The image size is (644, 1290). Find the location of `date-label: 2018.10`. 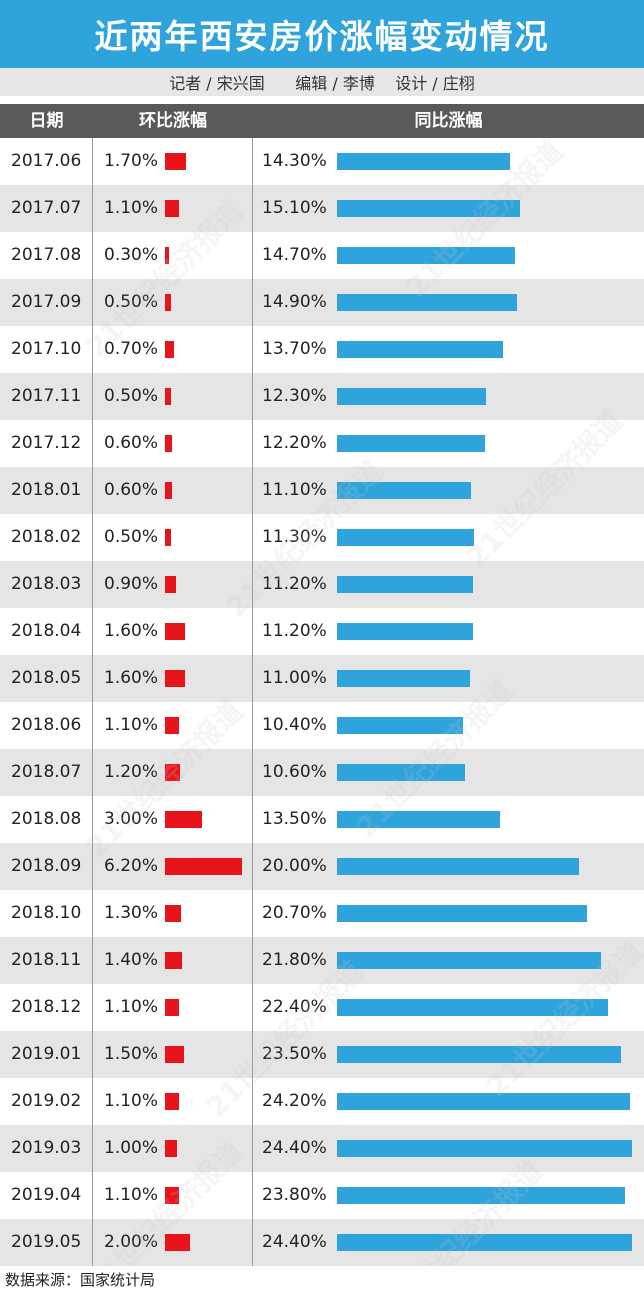

date-label: 2018.10 is located at coordinates (46, 913).